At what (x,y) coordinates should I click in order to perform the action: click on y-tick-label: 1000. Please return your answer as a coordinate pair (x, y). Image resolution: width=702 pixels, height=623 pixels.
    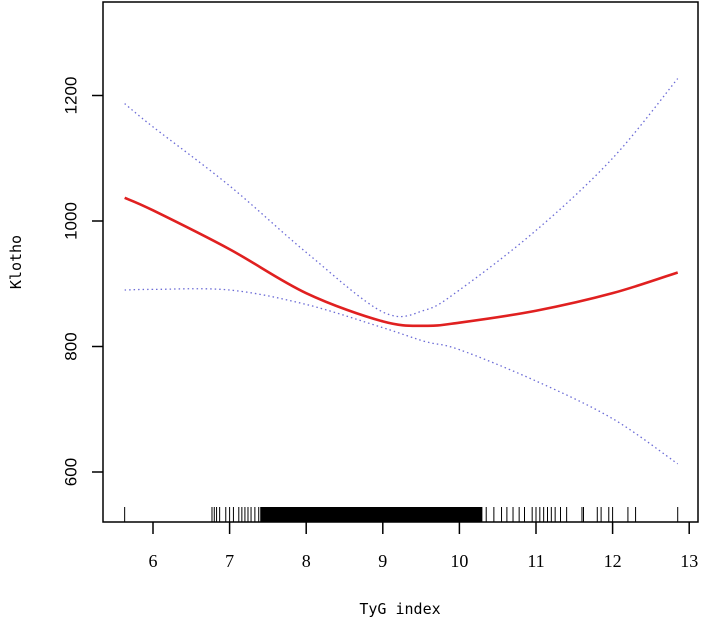
    Looking at the image, I should click on (70, 221).